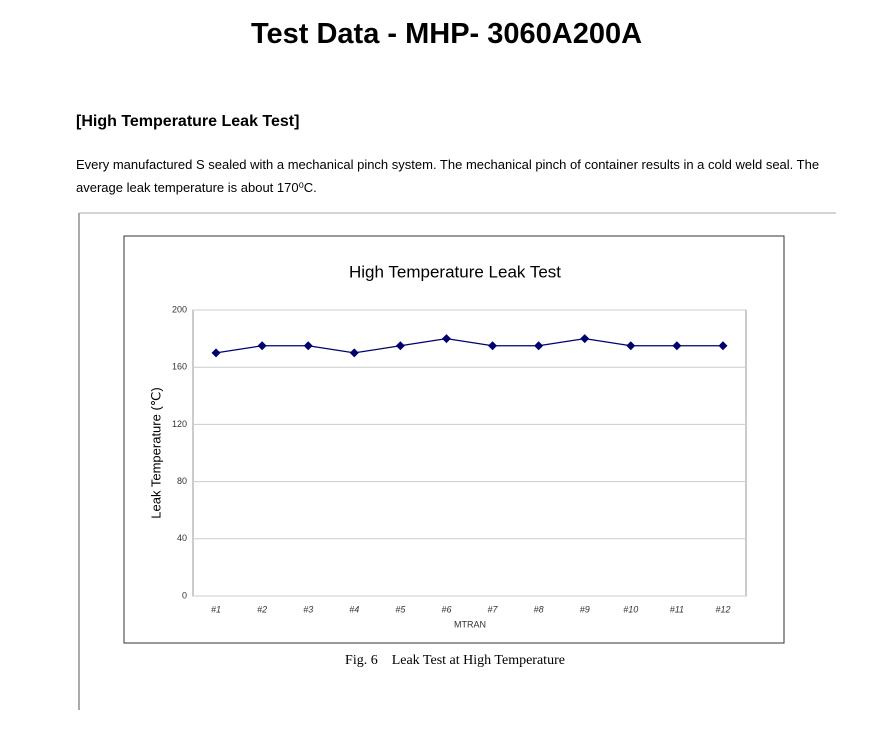 This screenshot has width=893, height=730. What do you see at coordinates (493, 609) in the screenshot?
I see `x-tick-label: #7` at bounding box center [493, 609].